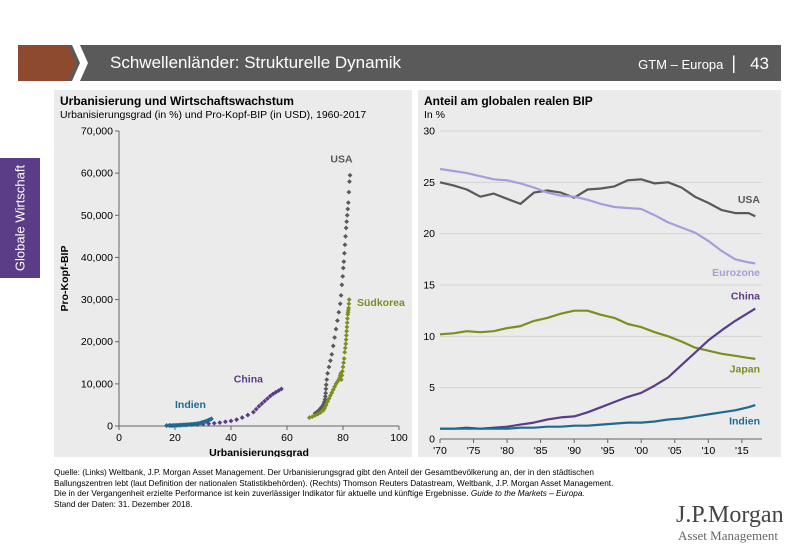 The width and height of the screenshot is (800, 553). Describe the element at coordinates (736, 273) in the screenshot. I see `series-label: Eurozone` at that location.